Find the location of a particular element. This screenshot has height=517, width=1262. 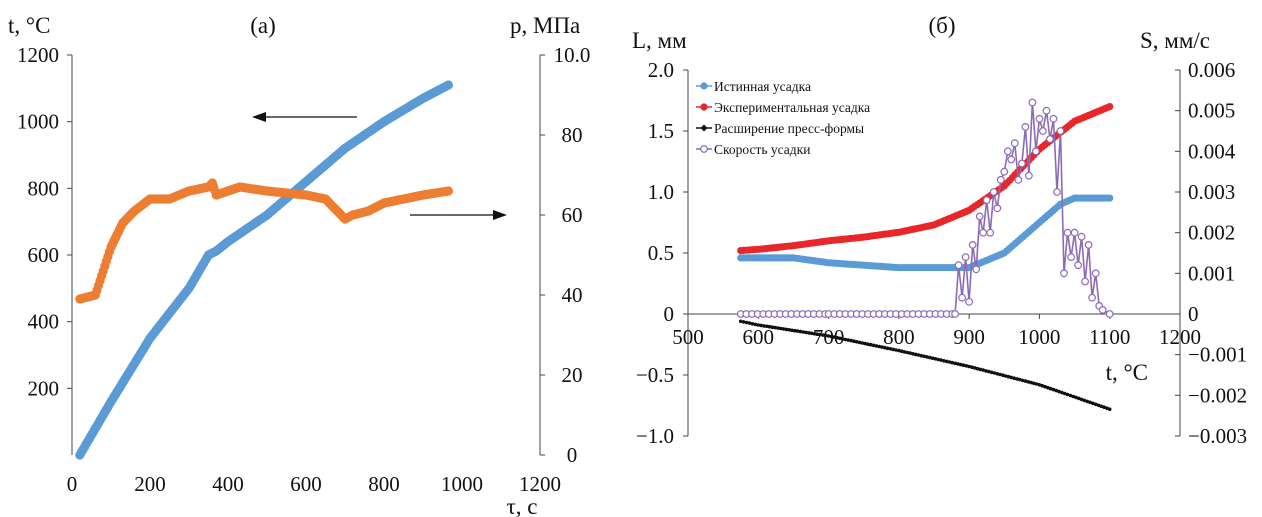

b-y-left-tick-label: 2.0 is located at coordinates (661, 70).